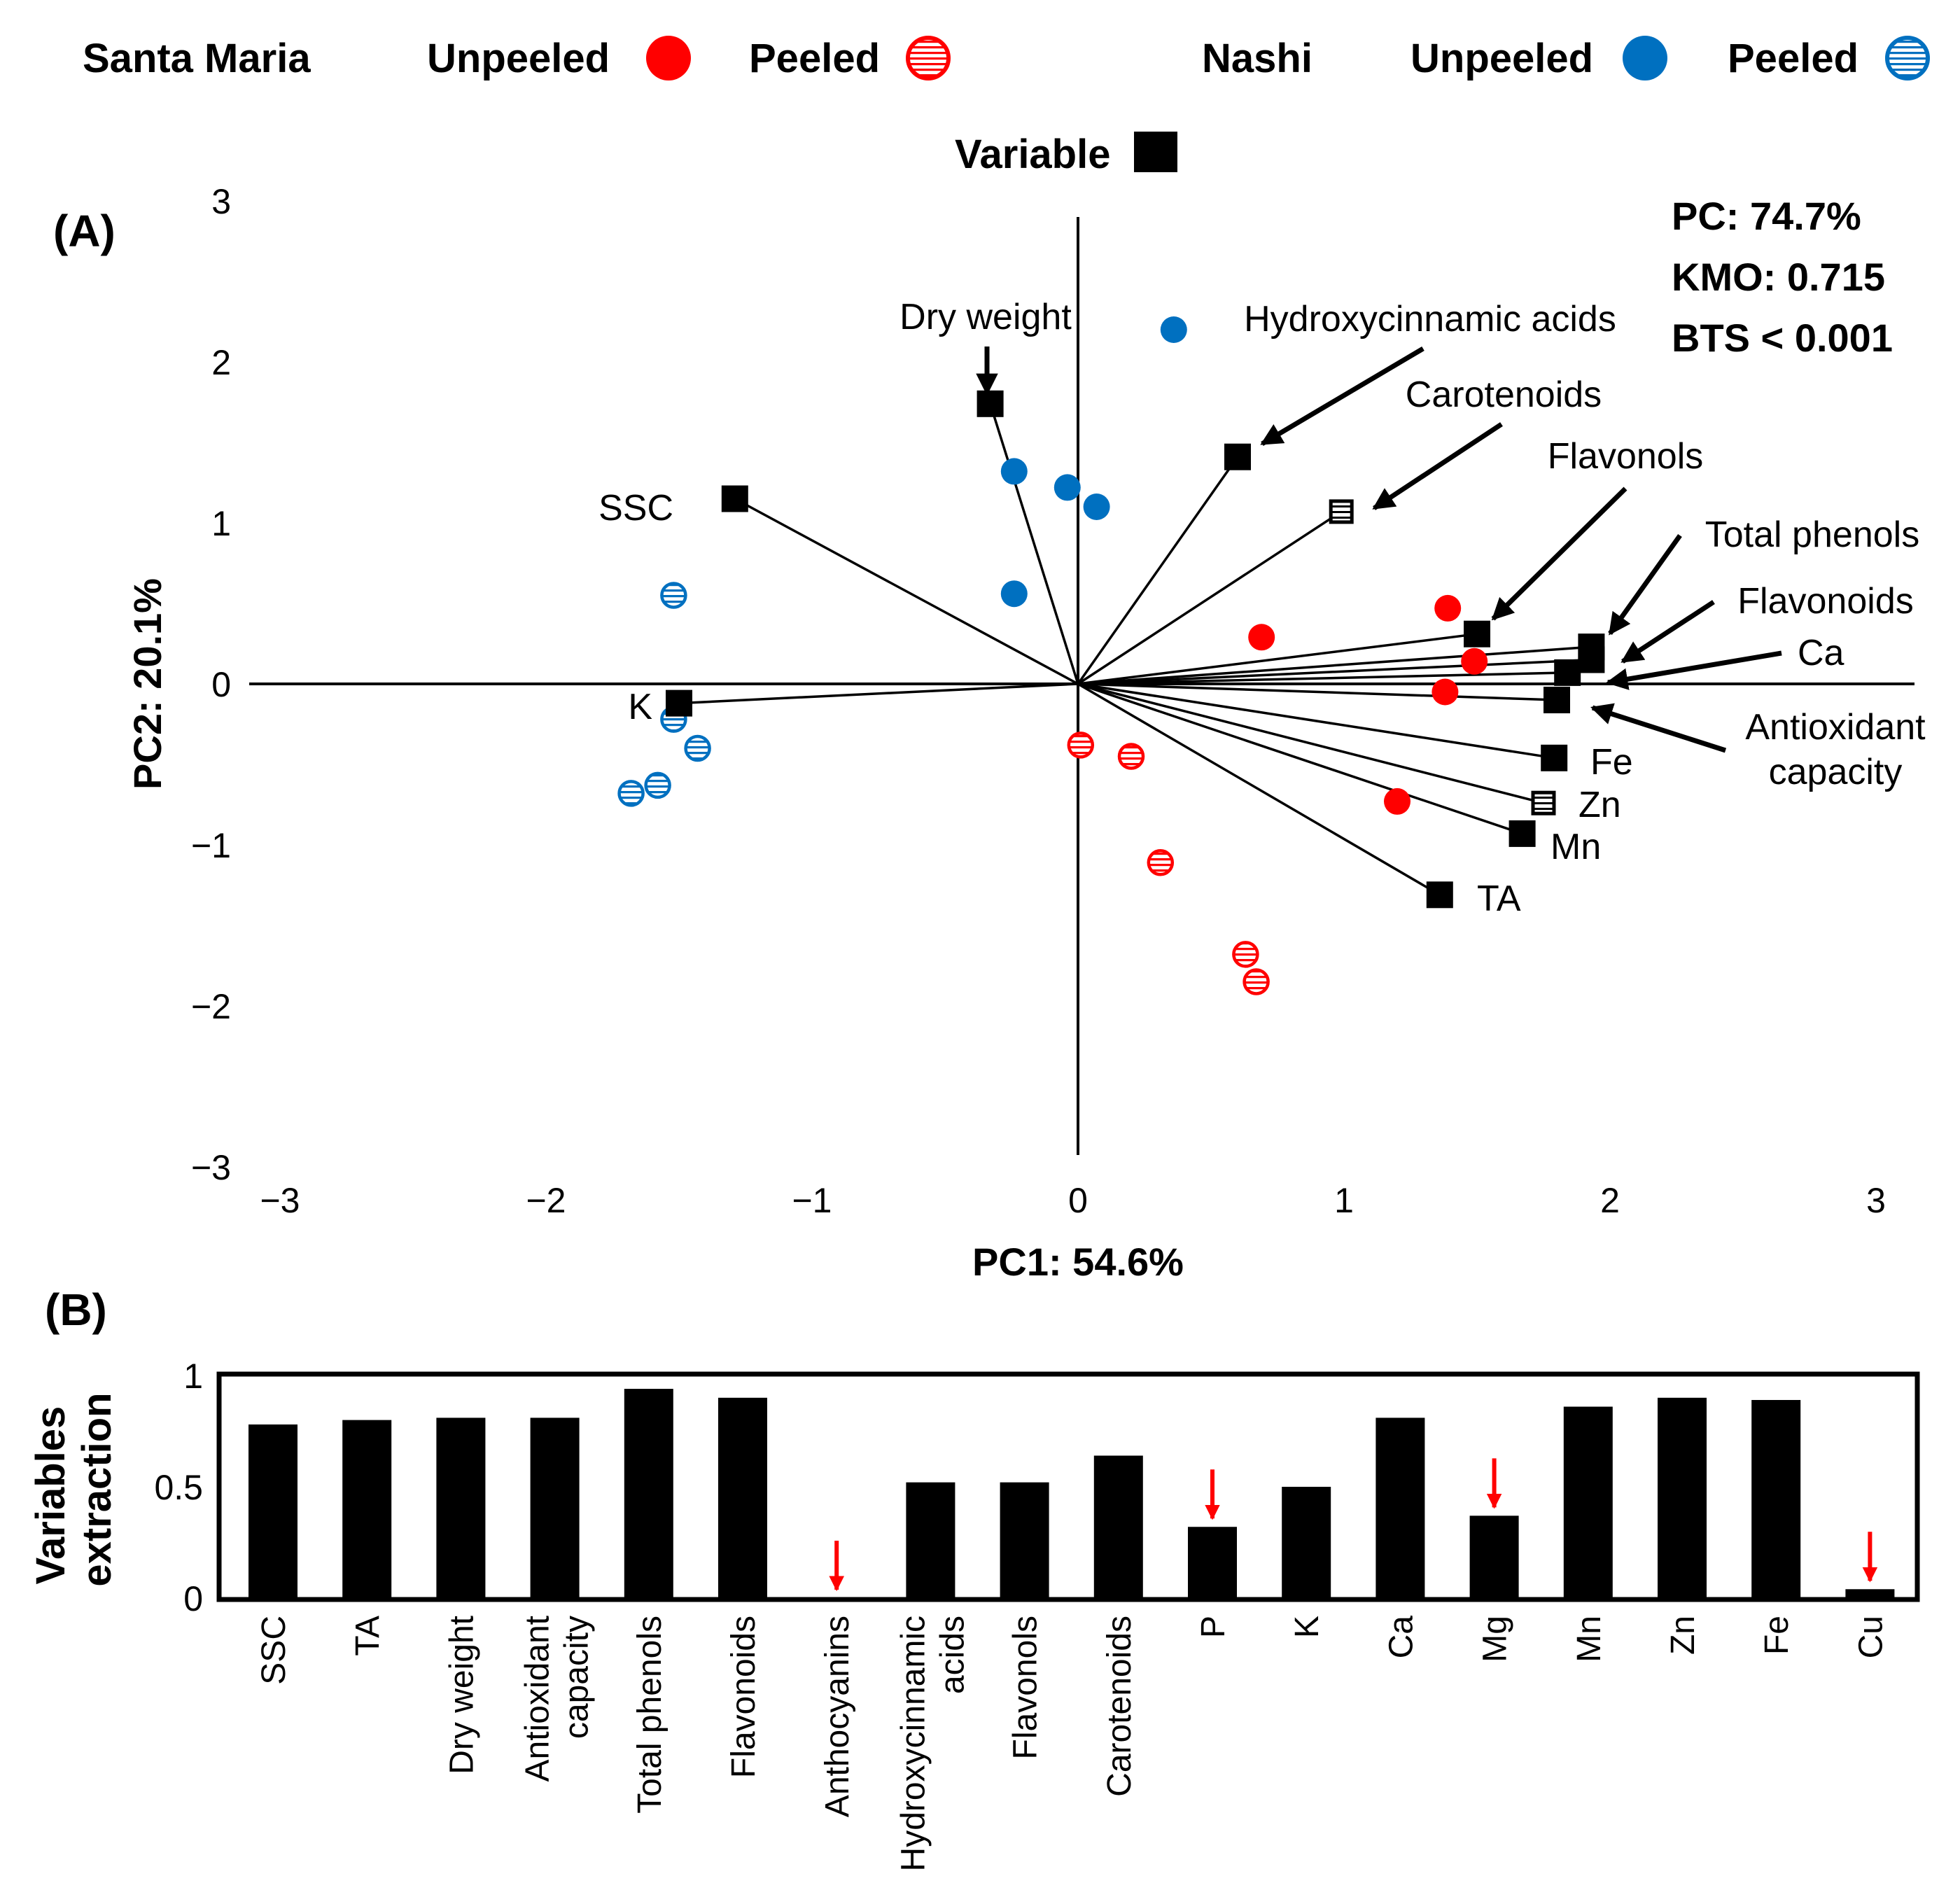  I want to click on bar-dry-weight, so click(461, 1508).